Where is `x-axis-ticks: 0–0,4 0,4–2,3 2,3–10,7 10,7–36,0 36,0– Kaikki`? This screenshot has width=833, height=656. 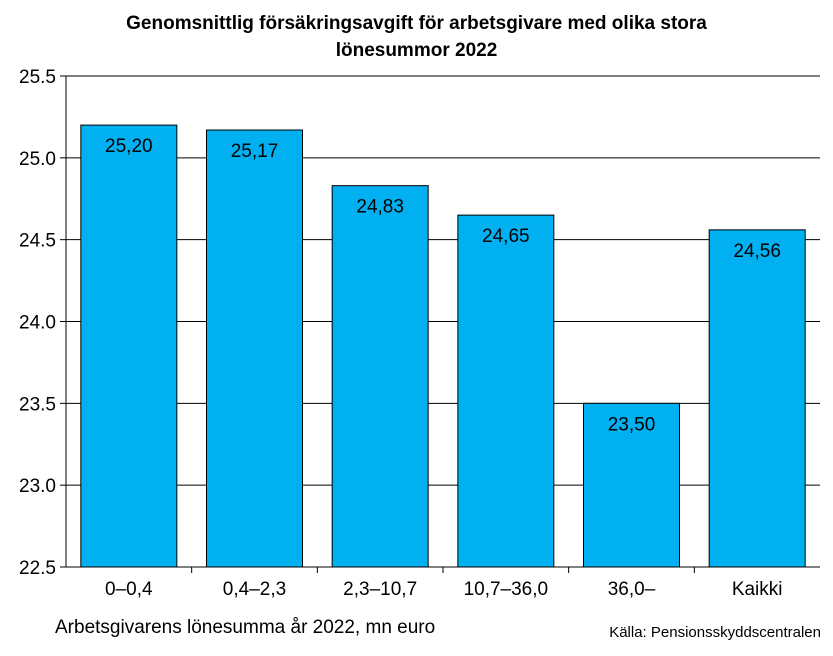
x-axis-ticks: 0–0,4 0,4–2,3 2,3–10,7 10,7–36,0 36,0– Kaikki is located at coordinates (444, 583).